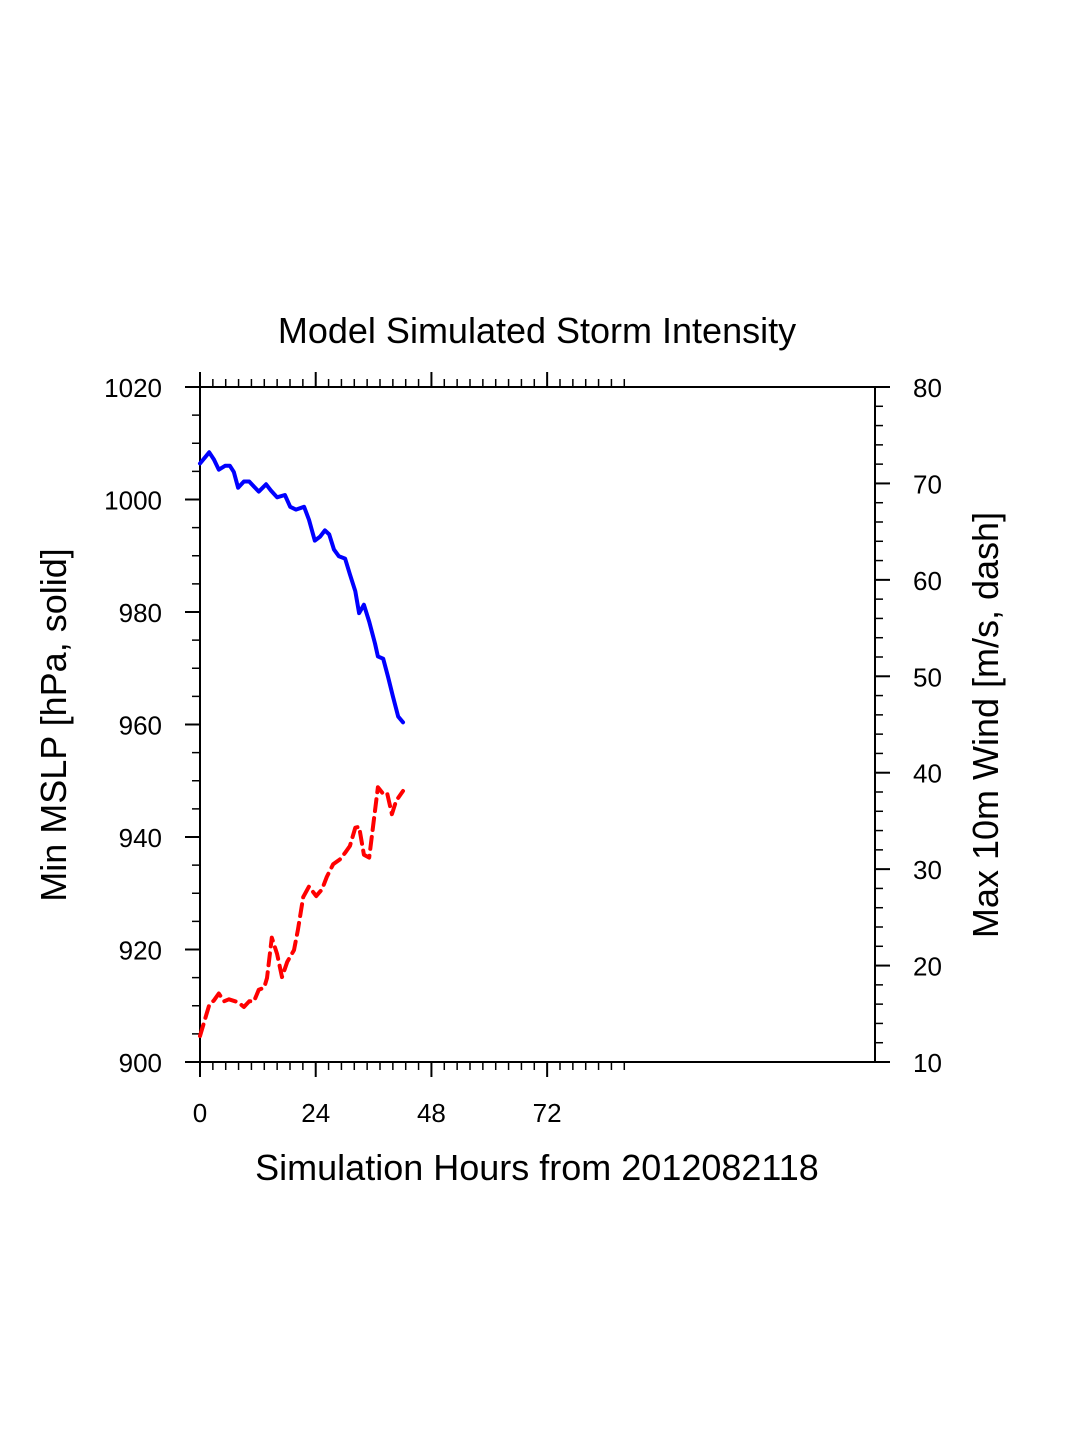 The height and width of the screenshot is (1450, 1075). Describe the element at coordinates (431, 1113) in the screenshot. I see `x-tick-label: 48` at that location.